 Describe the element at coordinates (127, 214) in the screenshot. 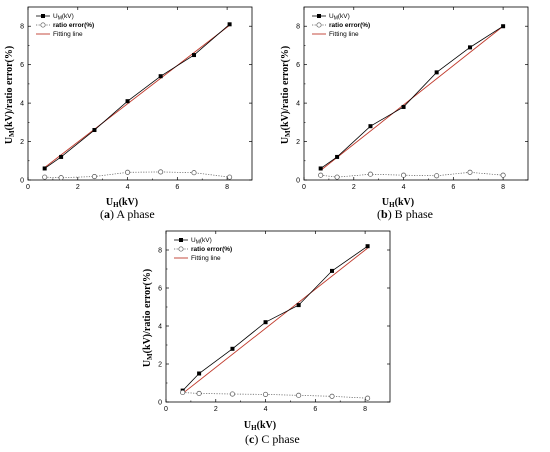

I see `chart-caption: (a) A phase` at that location.